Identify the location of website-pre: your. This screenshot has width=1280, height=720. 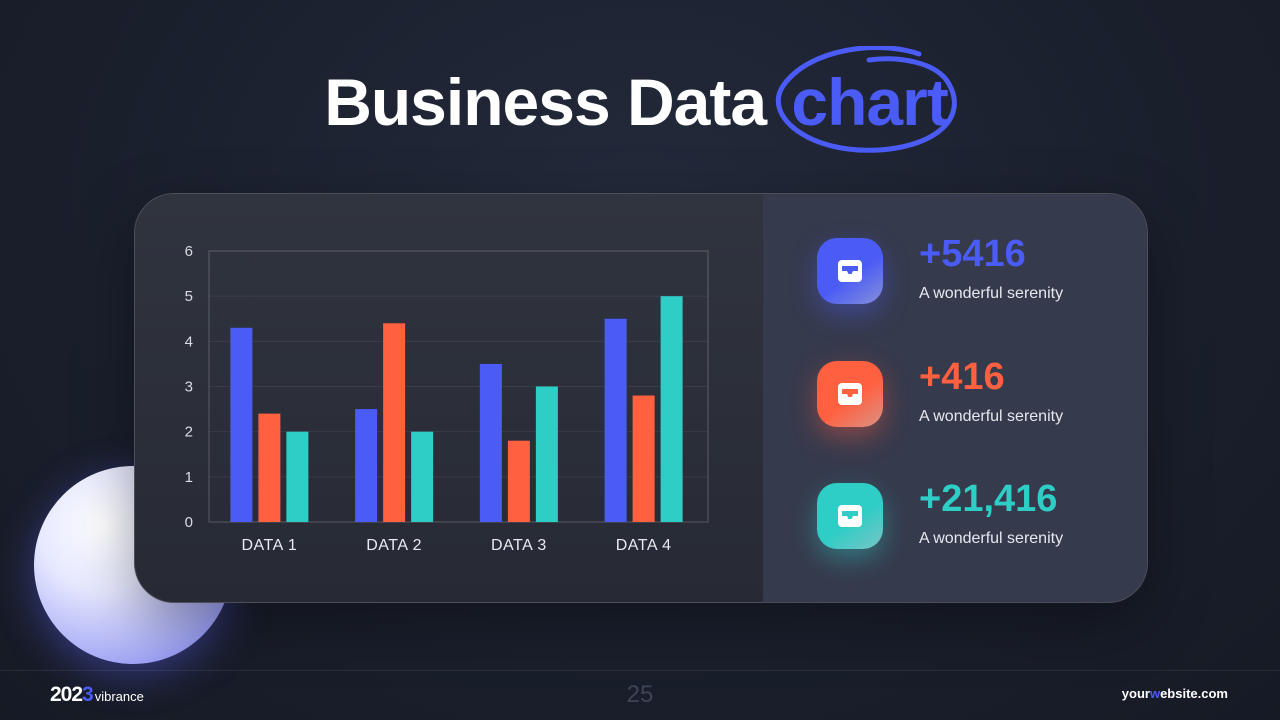
(1135, 693).